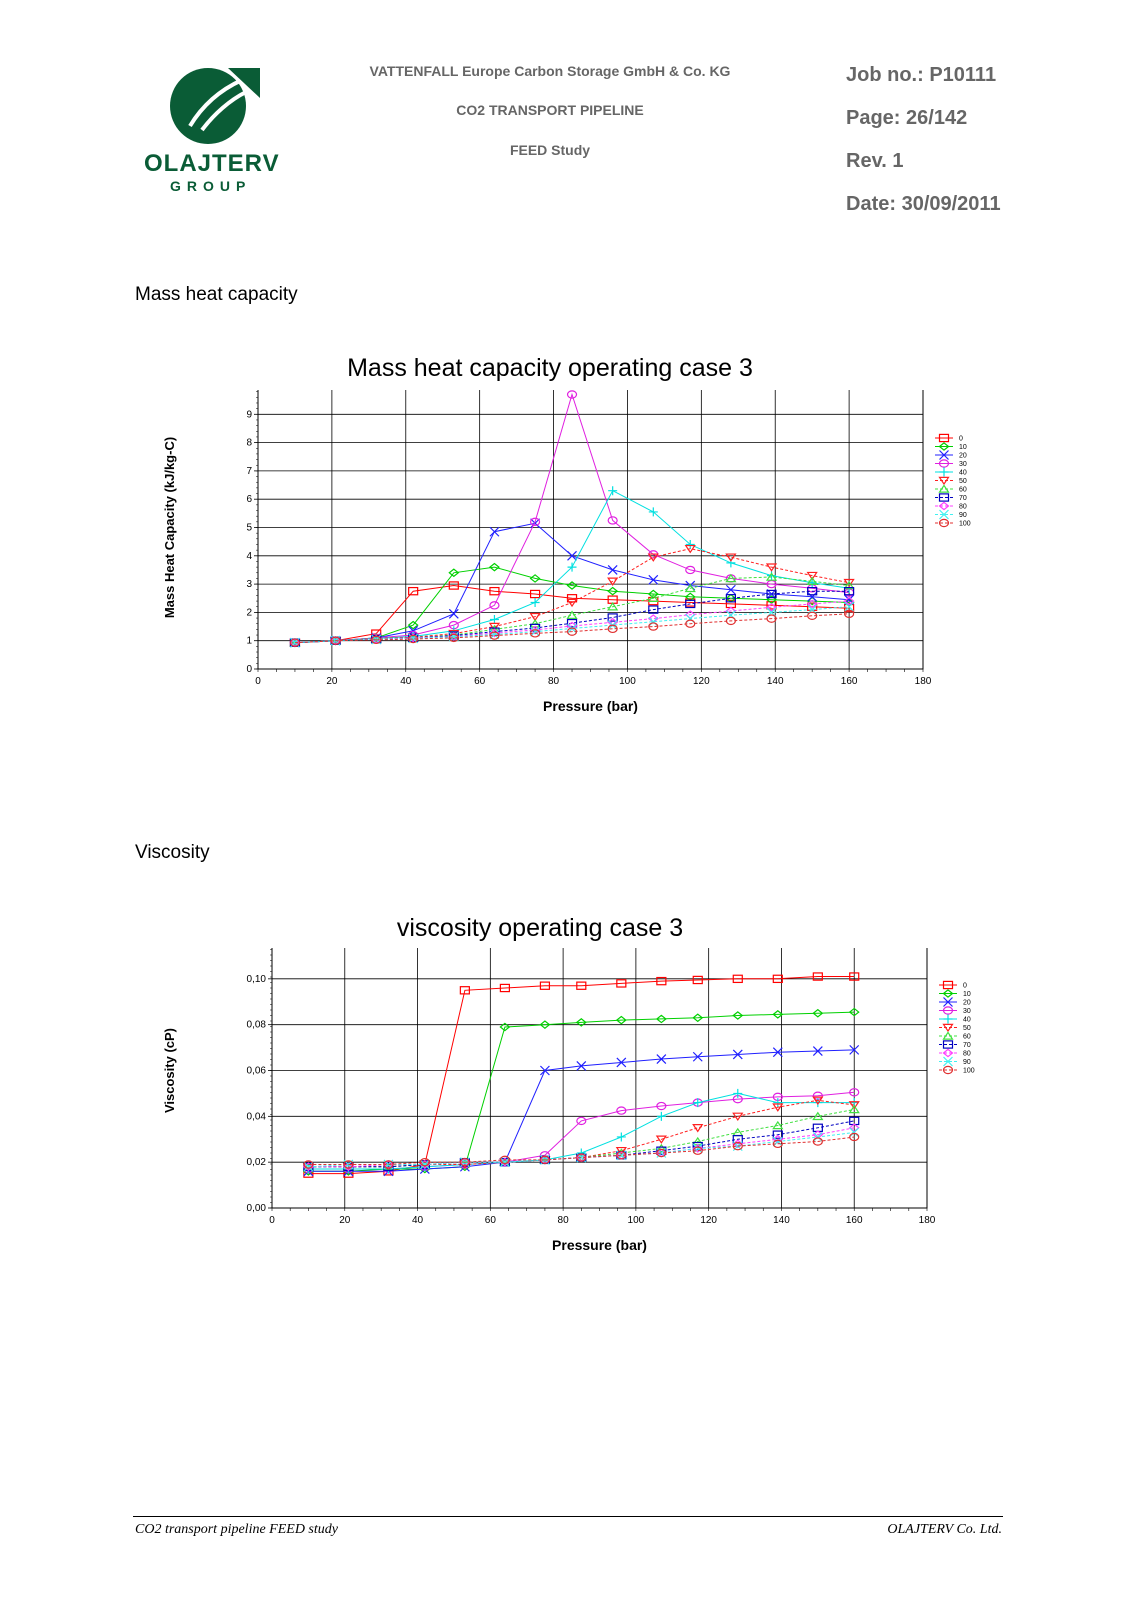  What do you see at coordinates (875, 161) in the screenshot?
I see `revision: Rev. 1` at bounding box center [875, 161].